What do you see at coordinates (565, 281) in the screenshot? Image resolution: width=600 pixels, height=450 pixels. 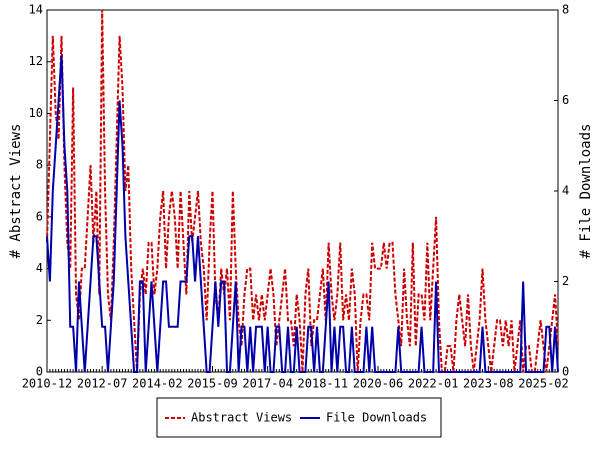 I see `y2-tick-label: 2` at bounding box center [565, 281].